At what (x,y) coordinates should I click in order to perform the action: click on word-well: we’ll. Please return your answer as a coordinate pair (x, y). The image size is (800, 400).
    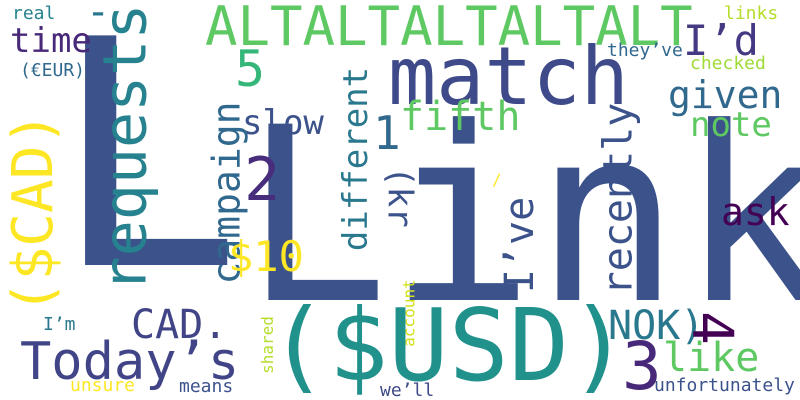
    Looking at the image, I should click on (407, 390).